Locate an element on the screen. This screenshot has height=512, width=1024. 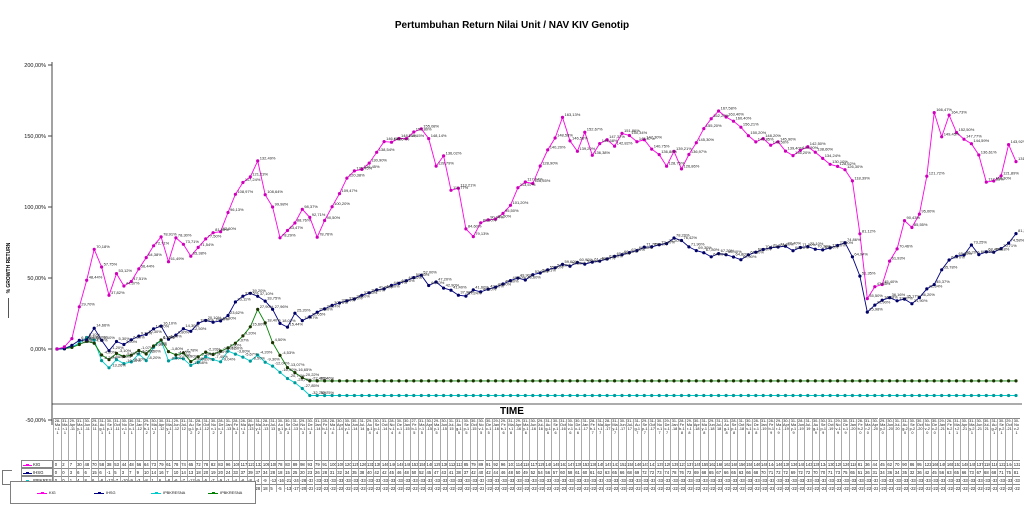
table-cell: -20 is located at coordinates (302, 488).